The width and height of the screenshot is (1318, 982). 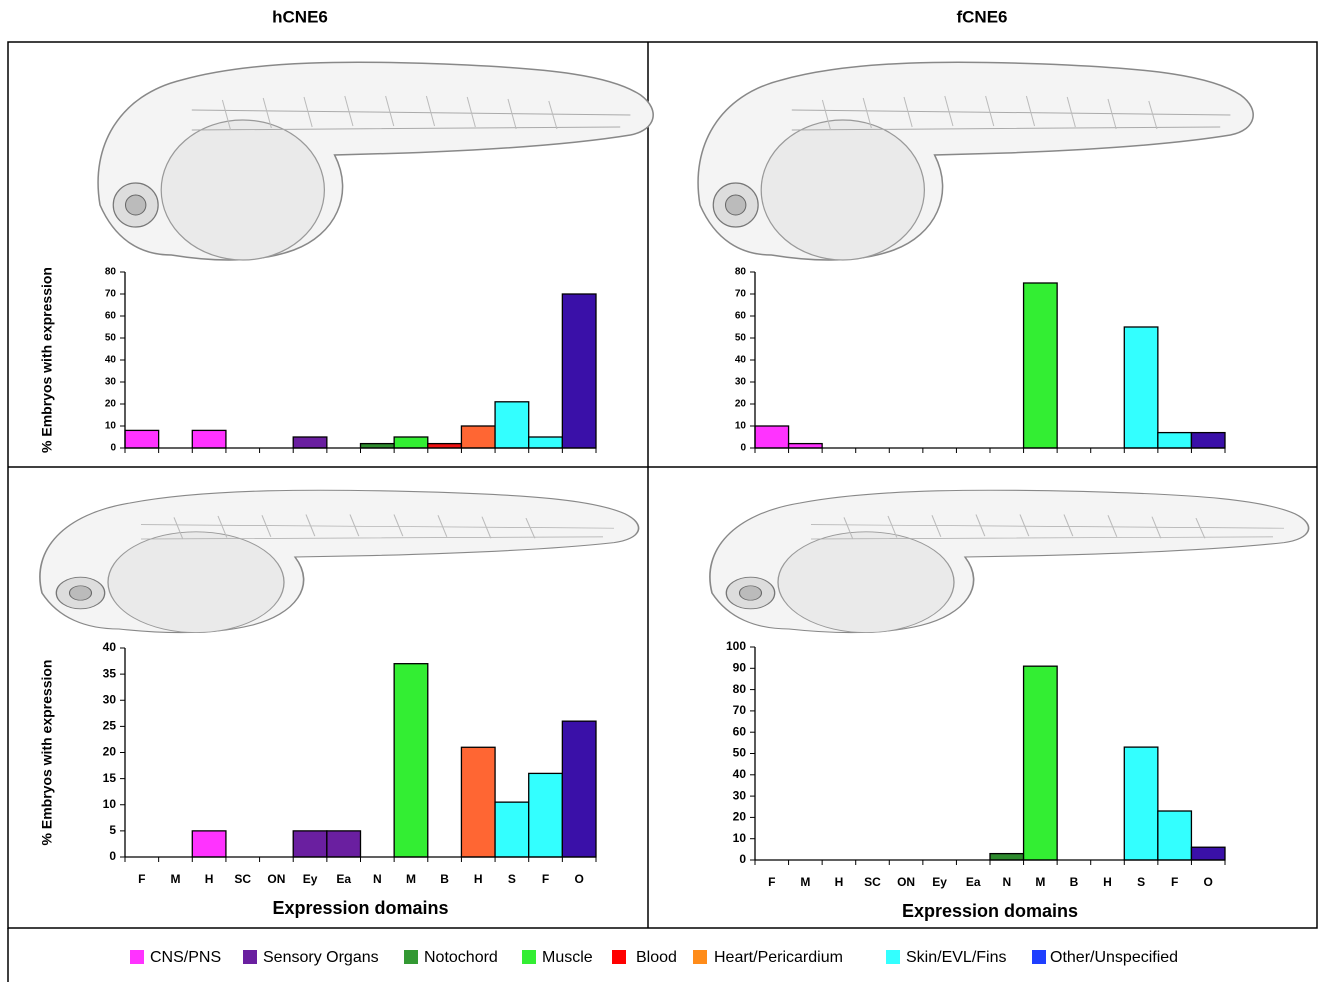 What do you see at coordinates (310, 879) in the screenshot?
I see `x-tick-label: Ey` at bounding box center [310, 879].